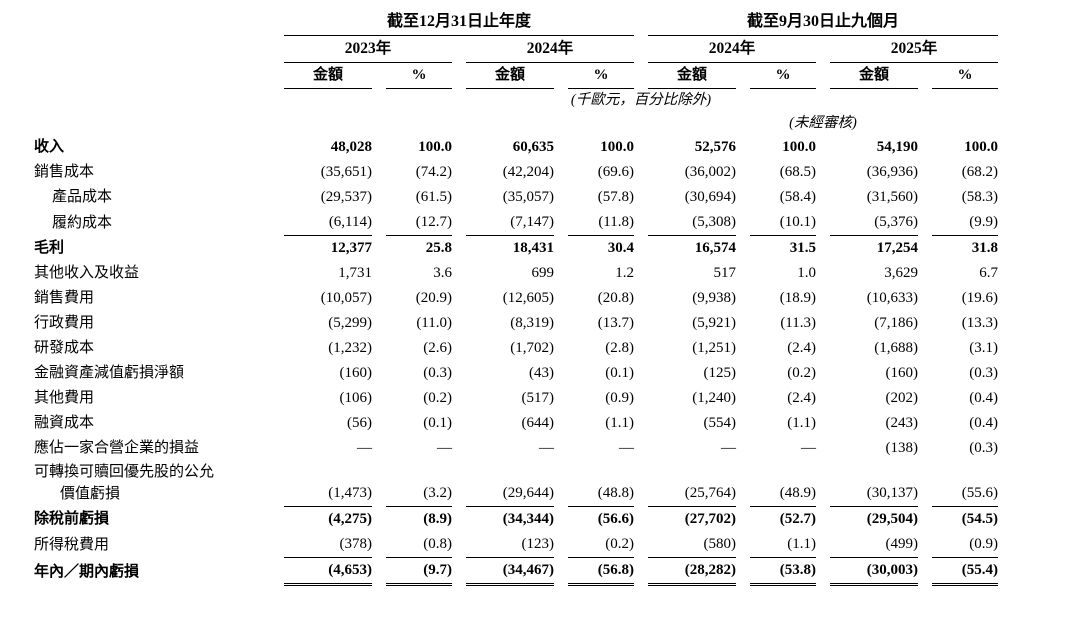  Describe the element at coordinates (797, 197) in the screenshot. I see `cell: (58.4)` at that location.